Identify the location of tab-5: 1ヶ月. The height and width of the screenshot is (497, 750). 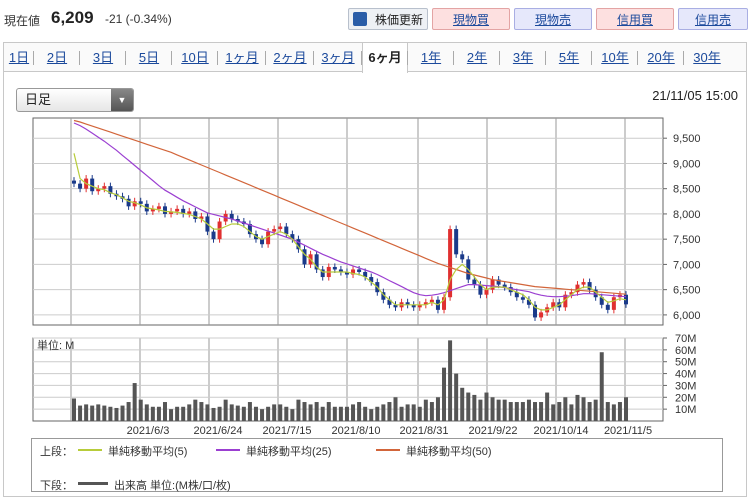
(242, 57).